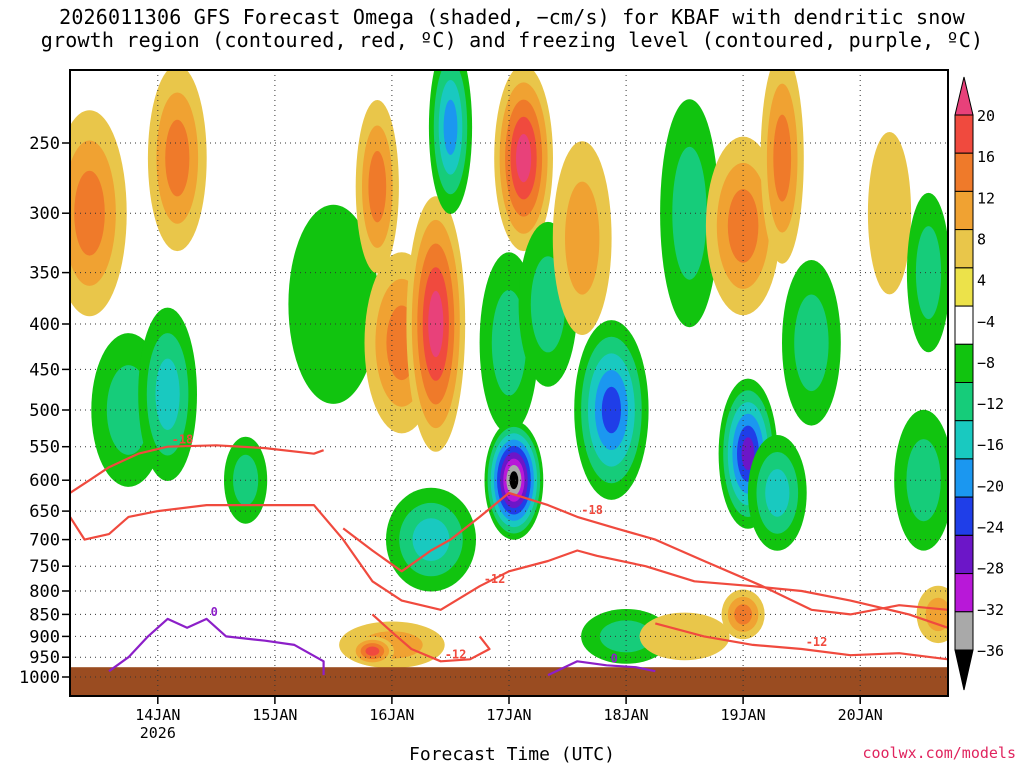  What do you see at coordinates (592, 510) in the screenshot?
I see `minus-18-mid-contour-label: -18` at bounding box center [592, 510].